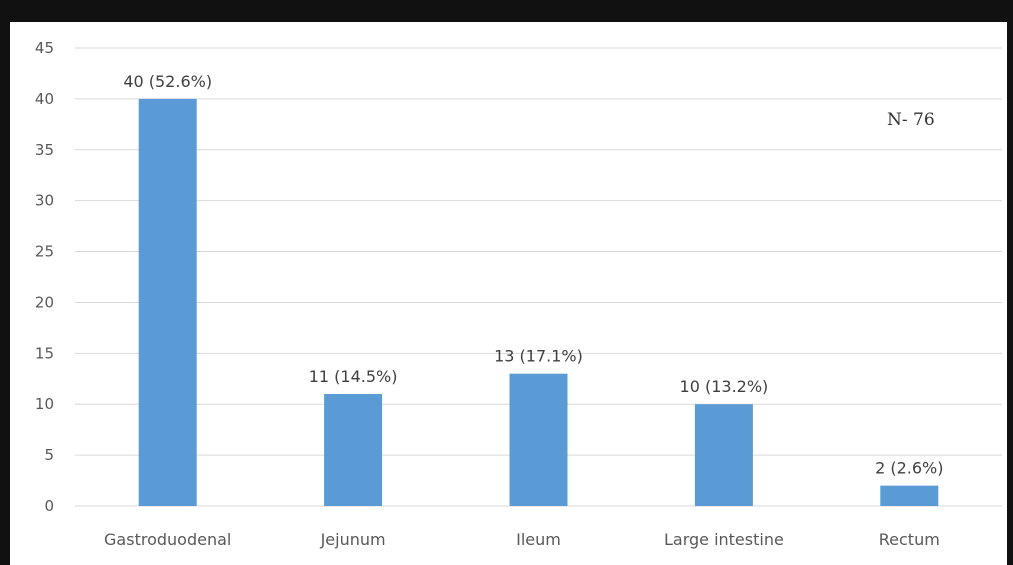 The width and height of the screenshot is (1013, 565). What do you see at coordinates (353, 450) in the screenshot?
I see `bar-jejunum` at bounding box center [353, 450].